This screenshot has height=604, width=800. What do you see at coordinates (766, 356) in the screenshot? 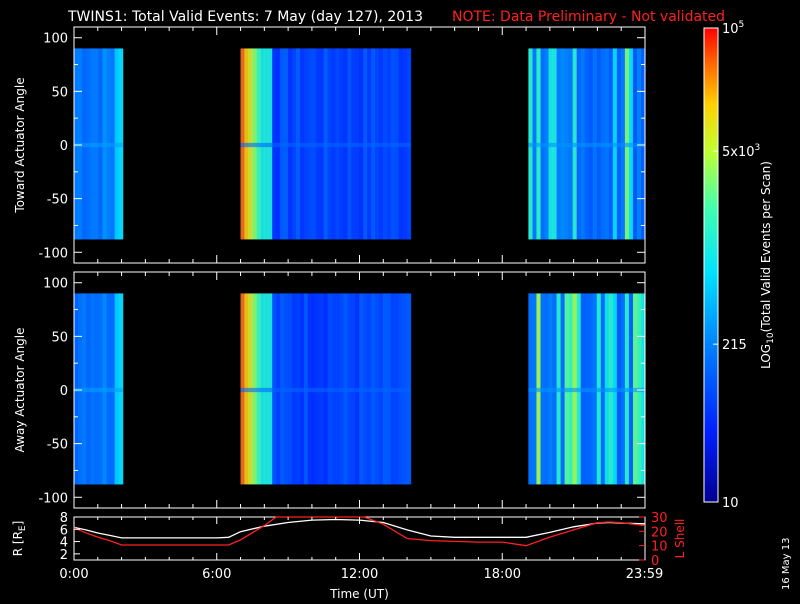
I see `colorbar-label-main: LOG` at bounding box center [766, 356].